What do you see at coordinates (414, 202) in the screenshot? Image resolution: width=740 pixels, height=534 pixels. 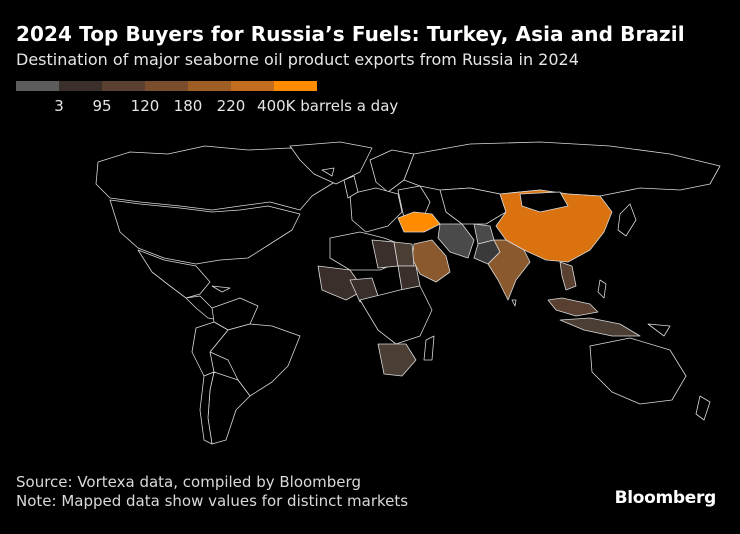 I see `country-eastern-europe` at bounding box center [414, 202].